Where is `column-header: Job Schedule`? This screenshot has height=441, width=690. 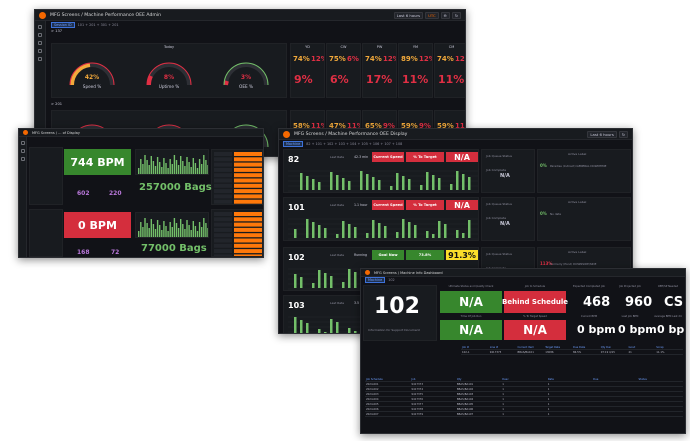
column-header: Job Schedule is located at coordinates (374, 379).